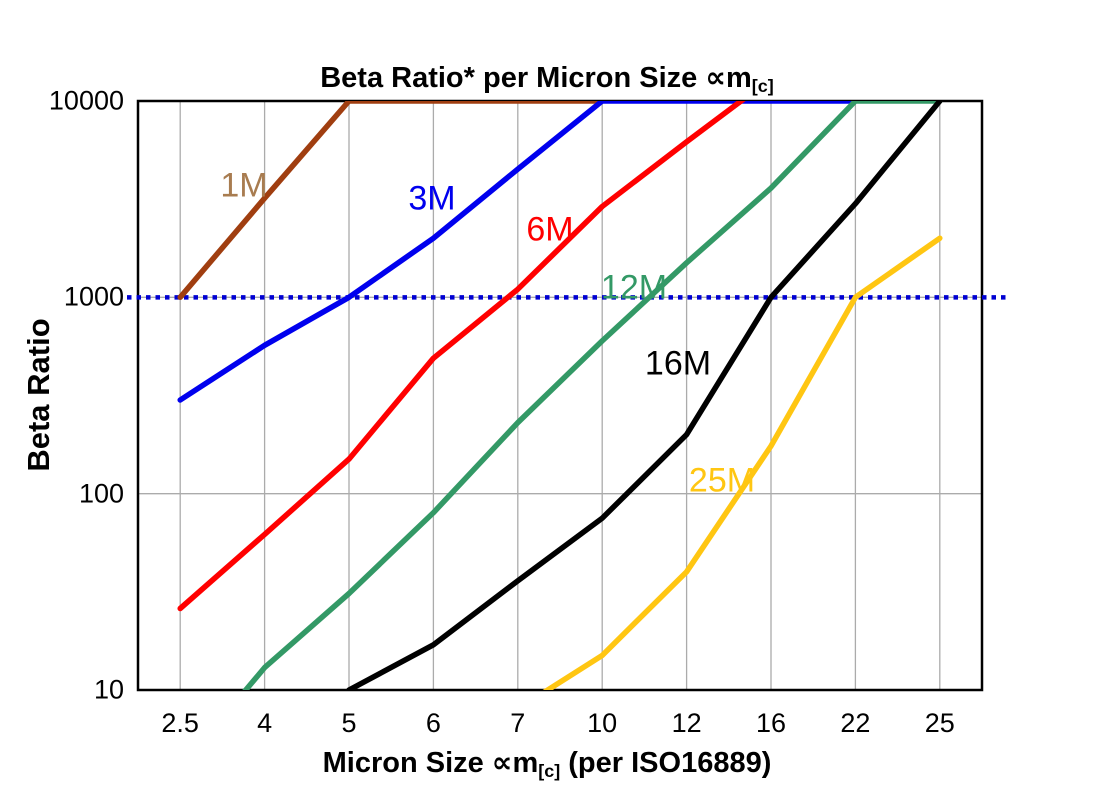 The width and height of the screenshot is (1094, 812). What do you see at coordinates (678, 363) in the screenshot?
I see `series-label-16M: 16M` at bounding box center [678, 363].